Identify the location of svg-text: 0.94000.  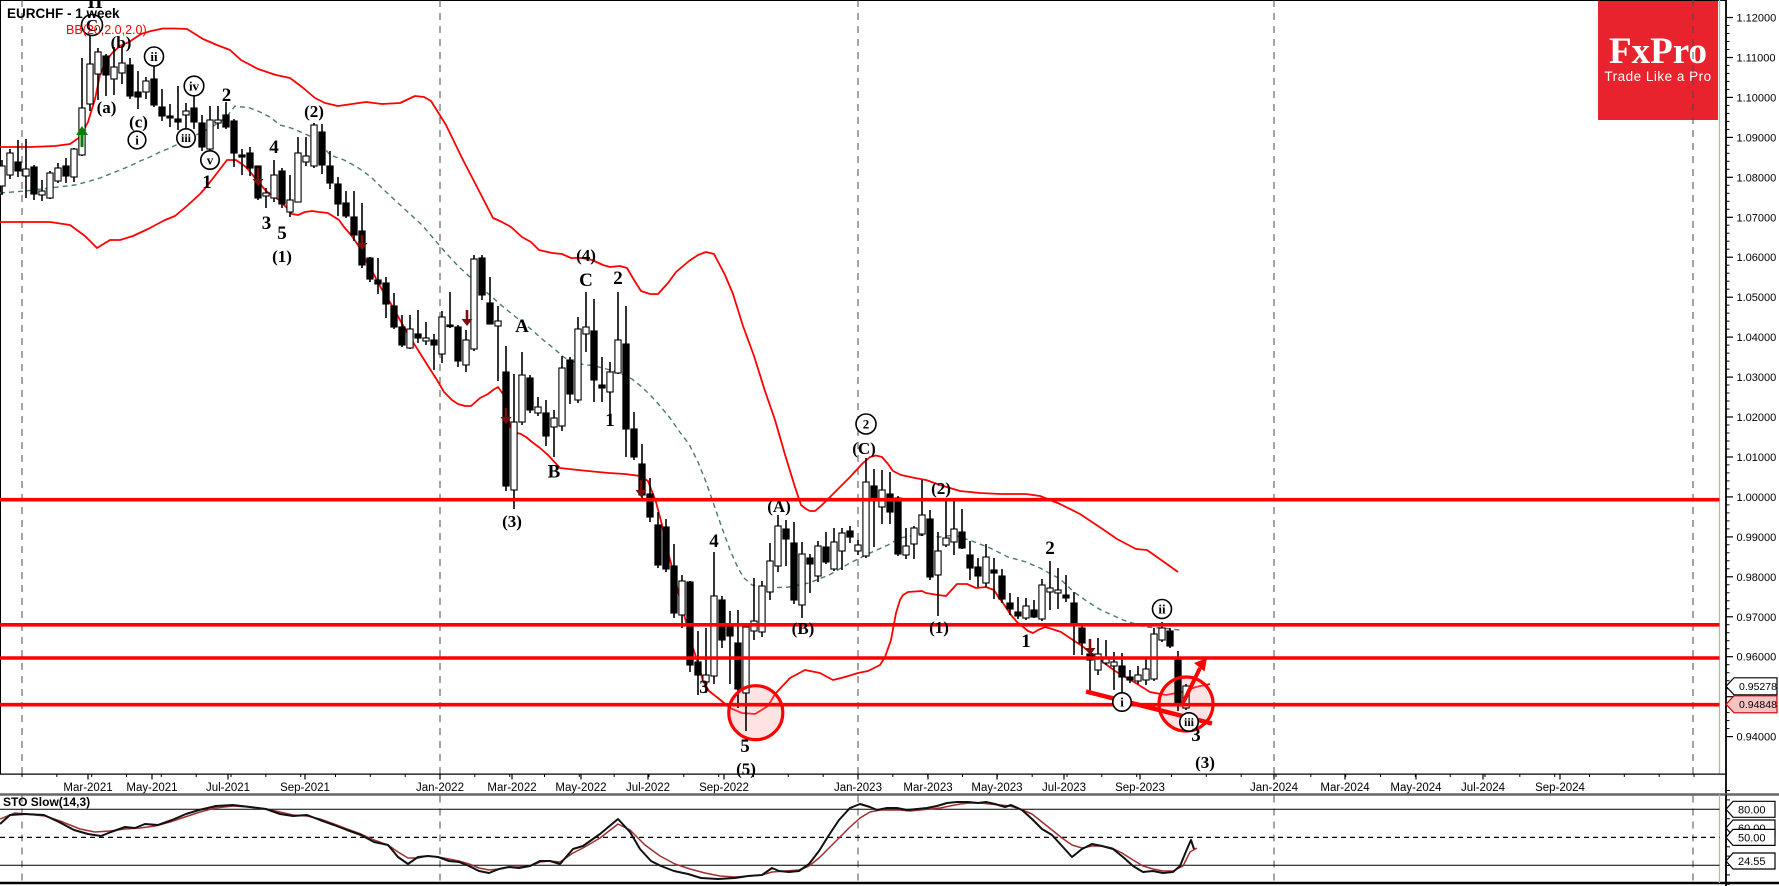
(1757, 738).